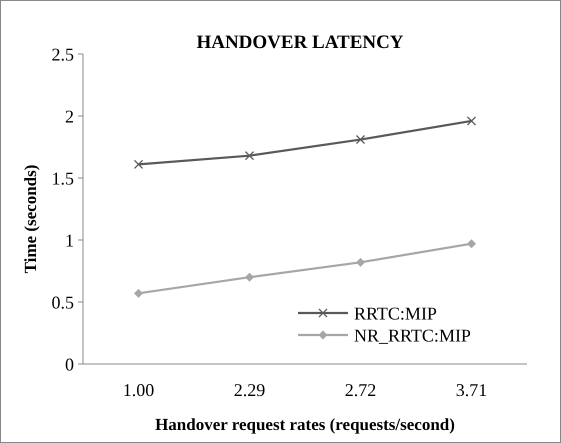  Describe the element at coordinates (69, 240) in the screenshot. I see `y-tick-label: 1` at that location.